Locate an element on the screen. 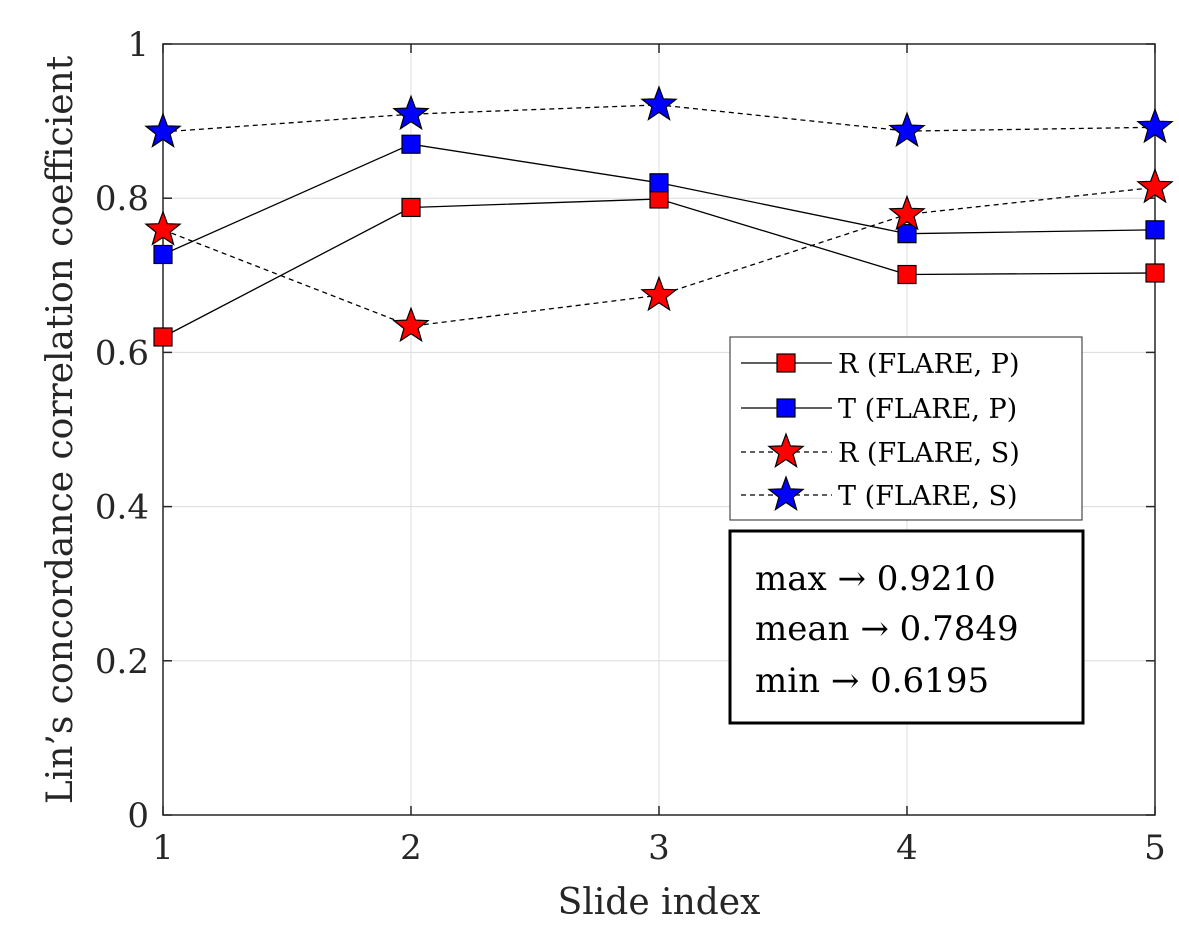  legend-label: T (FLARE, S) is located at coordinates (928, 496).